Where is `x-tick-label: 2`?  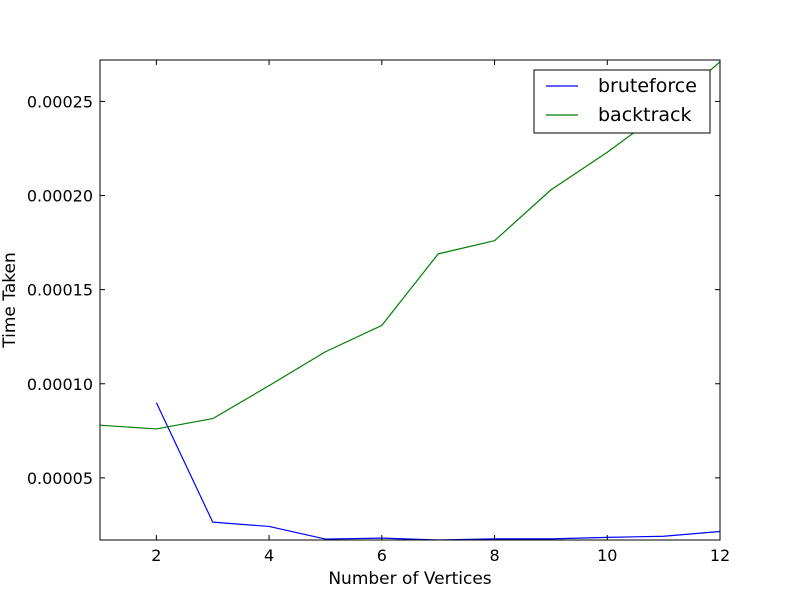
x-tick-label: 2 is located at coordinates (156, 555).